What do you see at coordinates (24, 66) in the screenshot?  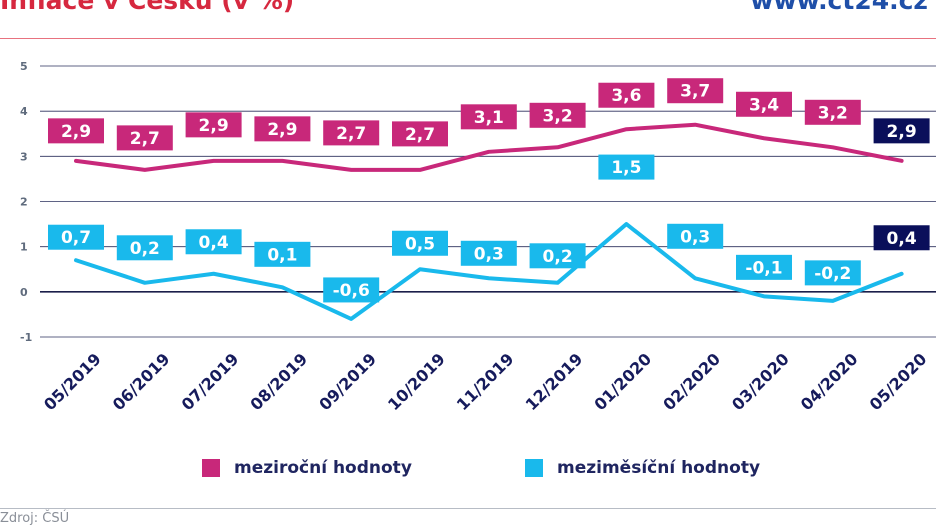 I see `y-tick-label: 5` at bounding box center [24, 66].